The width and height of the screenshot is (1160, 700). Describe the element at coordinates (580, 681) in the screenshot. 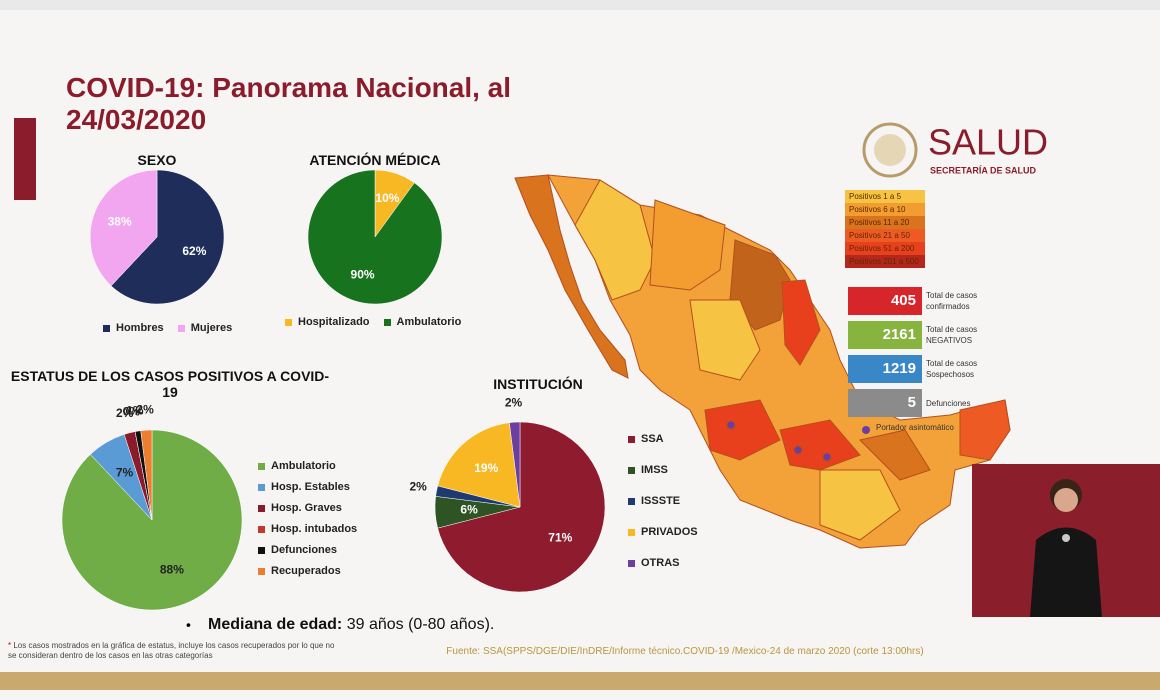

I see `bottom-bar` at that location.